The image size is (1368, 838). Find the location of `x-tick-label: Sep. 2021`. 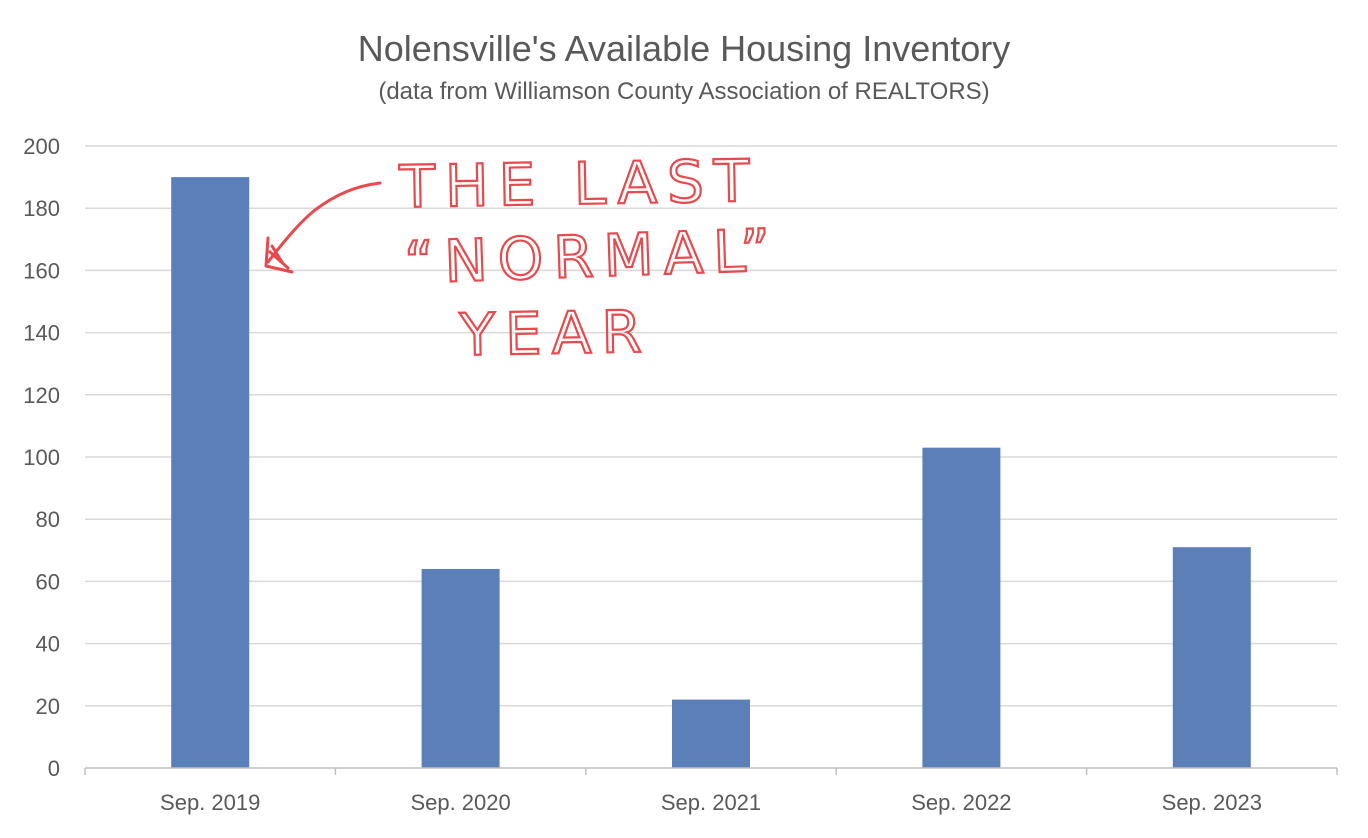

x-tick-label: Sep. 2021 is located at coordinates (711, 802).